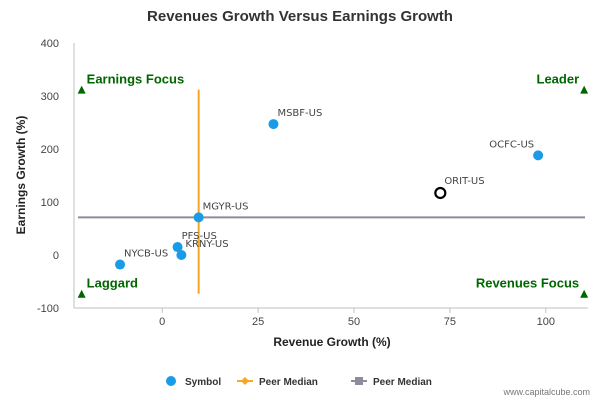  I want to click on quadrant-label: Laggard, so click(112, 283).